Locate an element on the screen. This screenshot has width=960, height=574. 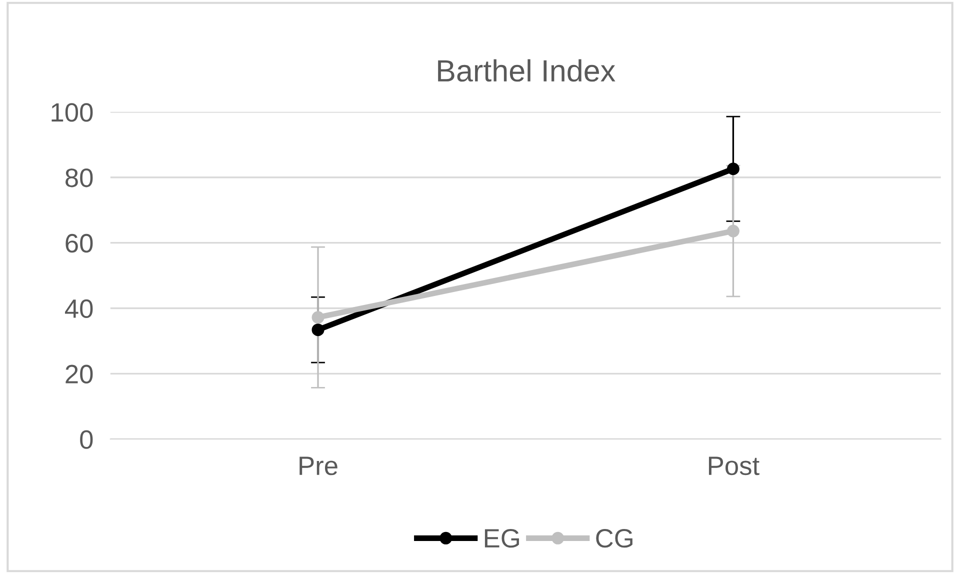
y-tick-label: 40 is located at coordinates (78, 308).